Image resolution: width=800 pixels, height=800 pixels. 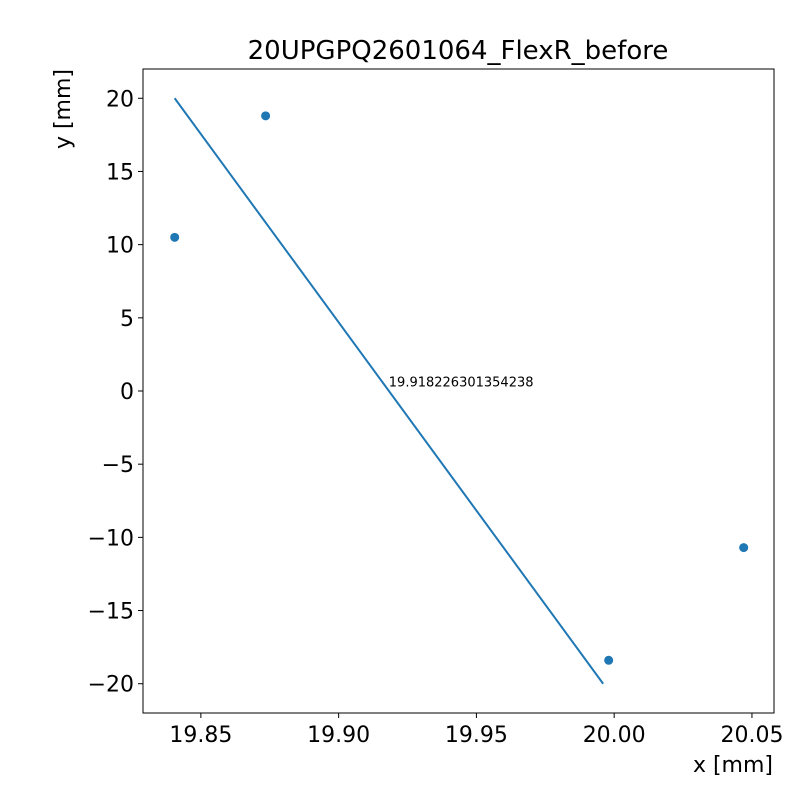 I want to click on y-tick-label: 15, so click(x=120, y=172).